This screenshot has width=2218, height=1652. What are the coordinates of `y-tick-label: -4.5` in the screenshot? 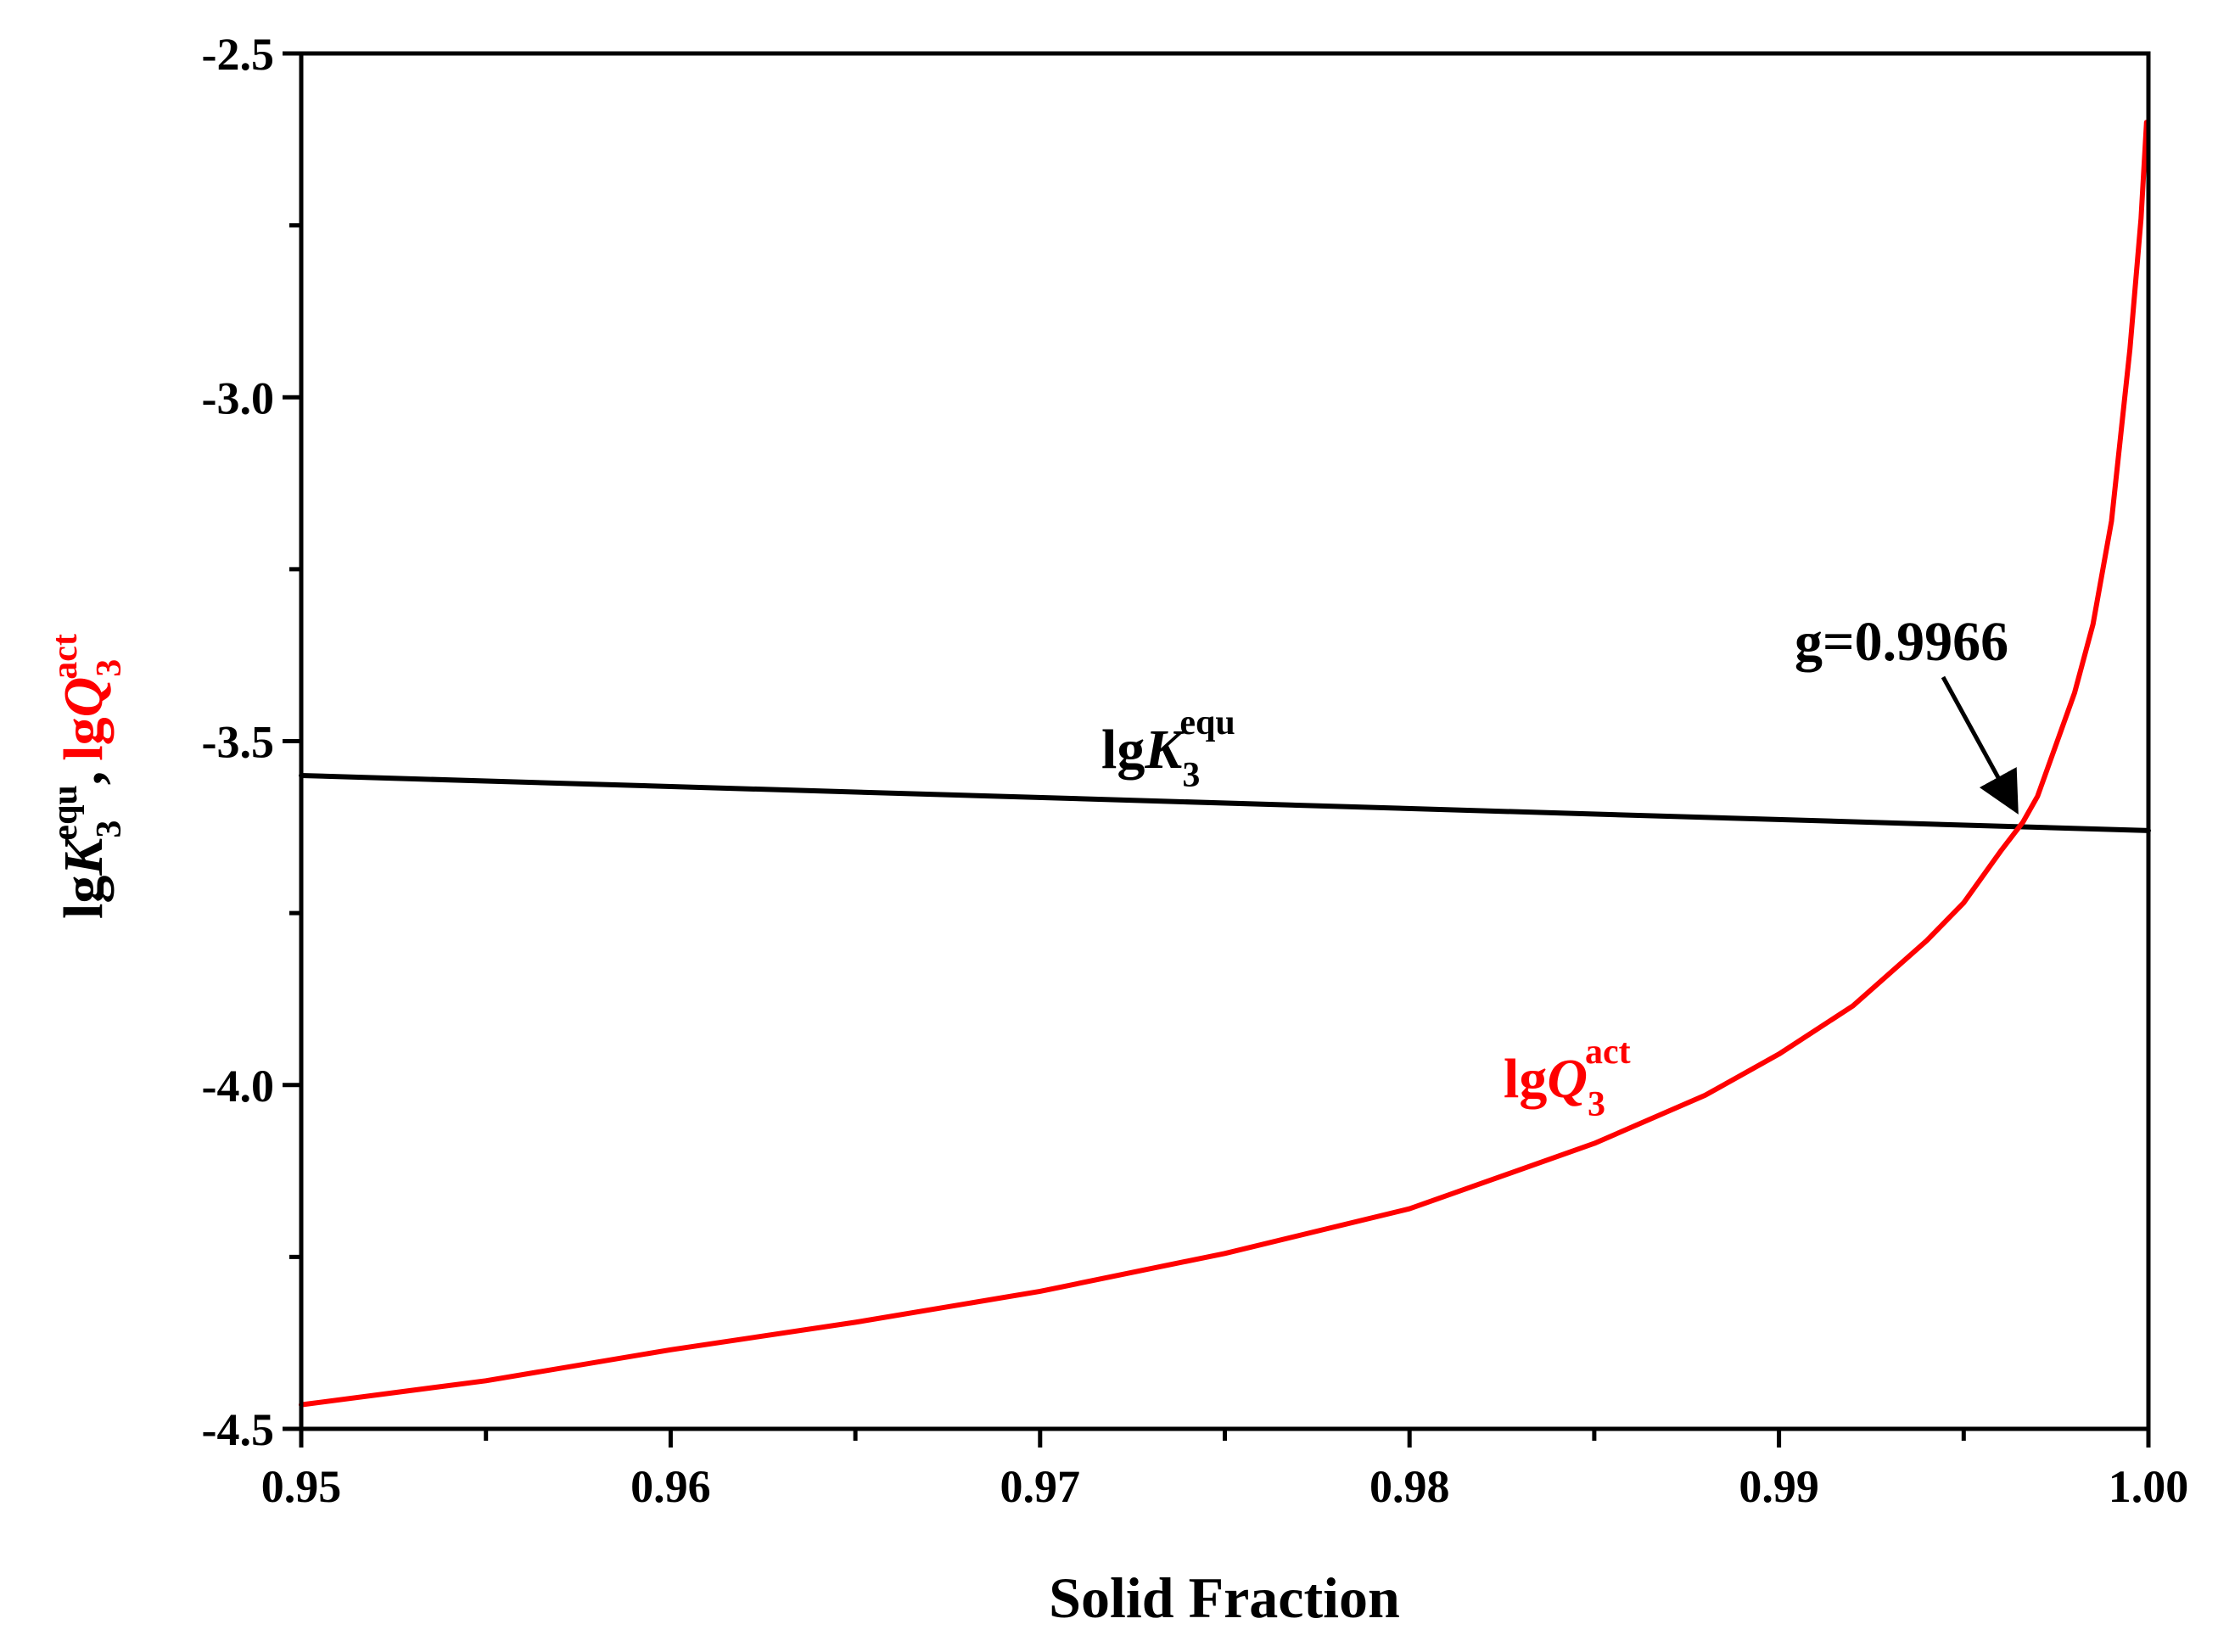 It's located at (238, 1429).